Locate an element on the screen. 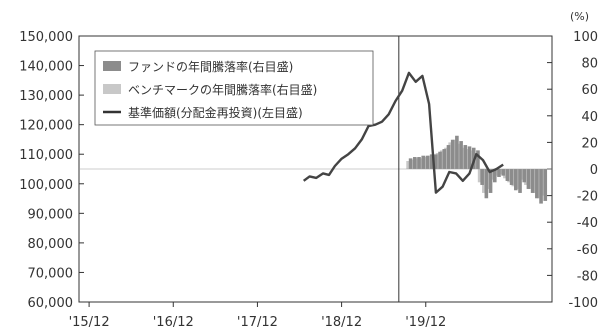 This screenshot has width=600, height=333. legend-box is located at coordinates (234, 88).